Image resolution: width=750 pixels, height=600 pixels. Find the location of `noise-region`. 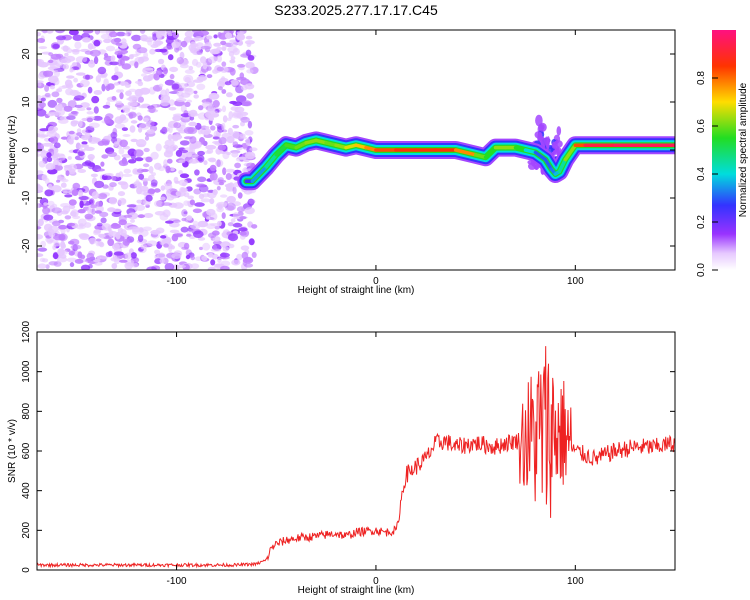

noise-region is located at coordinates (148, 150).